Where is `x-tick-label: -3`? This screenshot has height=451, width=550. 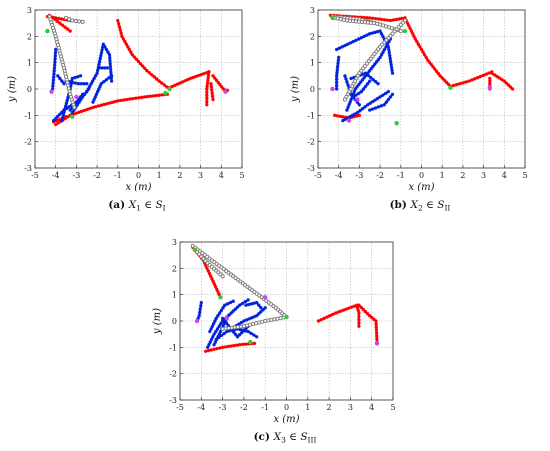
x-tick-label: -3 is located at coordinates (223, 407).